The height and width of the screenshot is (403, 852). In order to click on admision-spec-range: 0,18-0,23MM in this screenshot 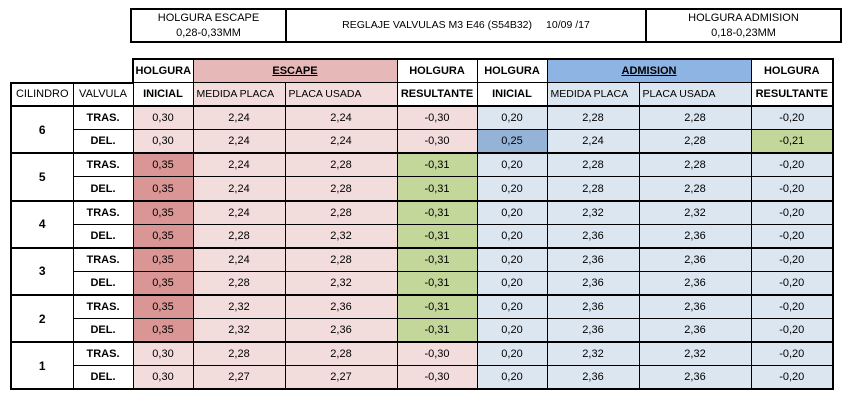, I will do `click(743, 32)`.